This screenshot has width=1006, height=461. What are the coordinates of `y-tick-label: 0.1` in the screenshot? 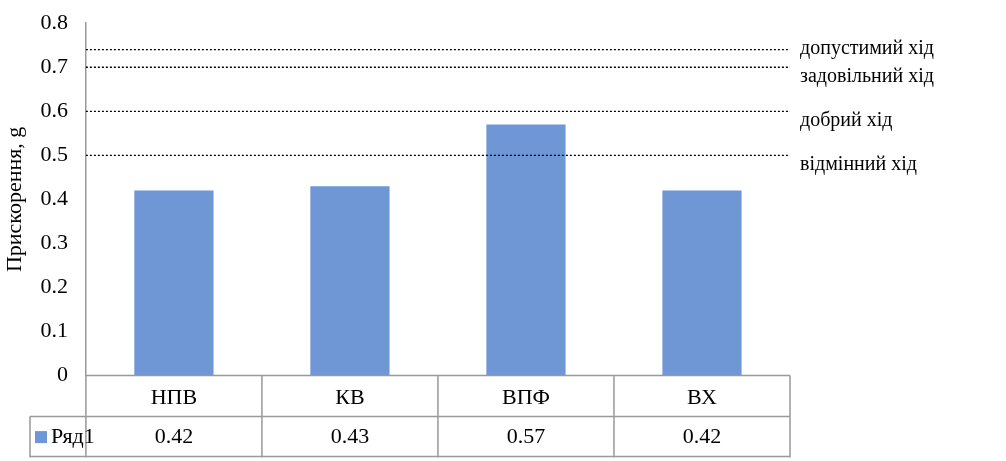 It's located at (54, 330).